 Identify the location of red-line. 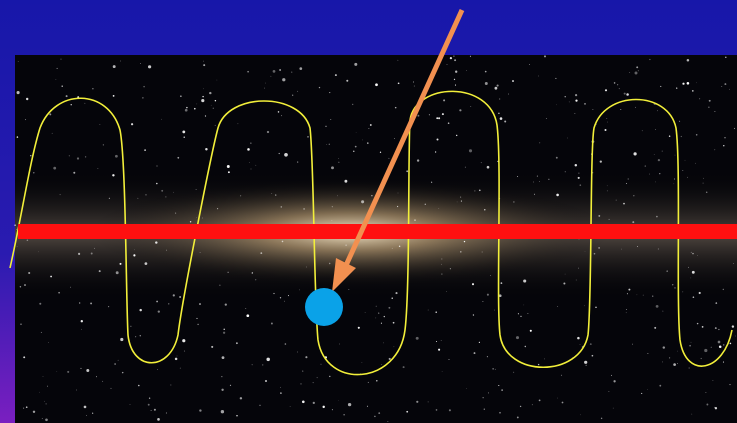
(377, 231).